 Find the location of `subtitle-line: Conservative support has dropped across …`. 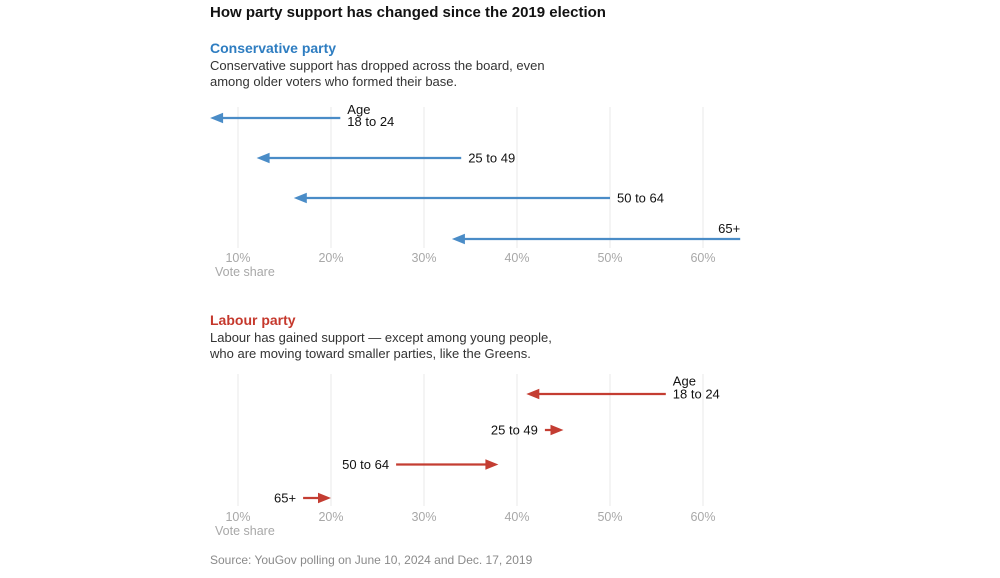

subtitle-line: Conservative support has dropped across … is located at coordinates (377, 65).